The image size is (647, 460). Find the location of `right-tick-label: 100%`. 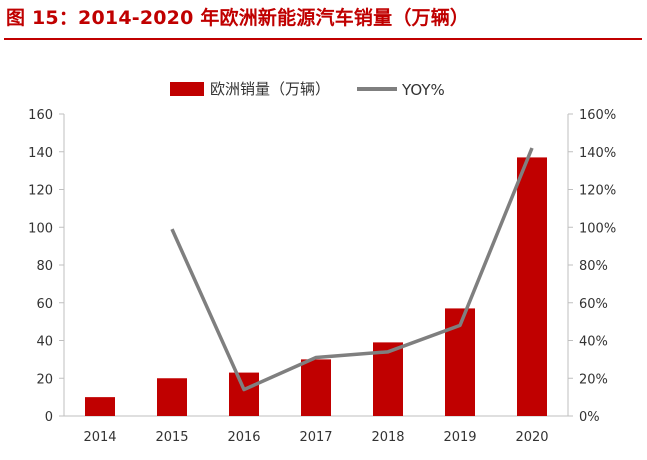

right-tick-label: 100% is located at coordinates (597, 228).